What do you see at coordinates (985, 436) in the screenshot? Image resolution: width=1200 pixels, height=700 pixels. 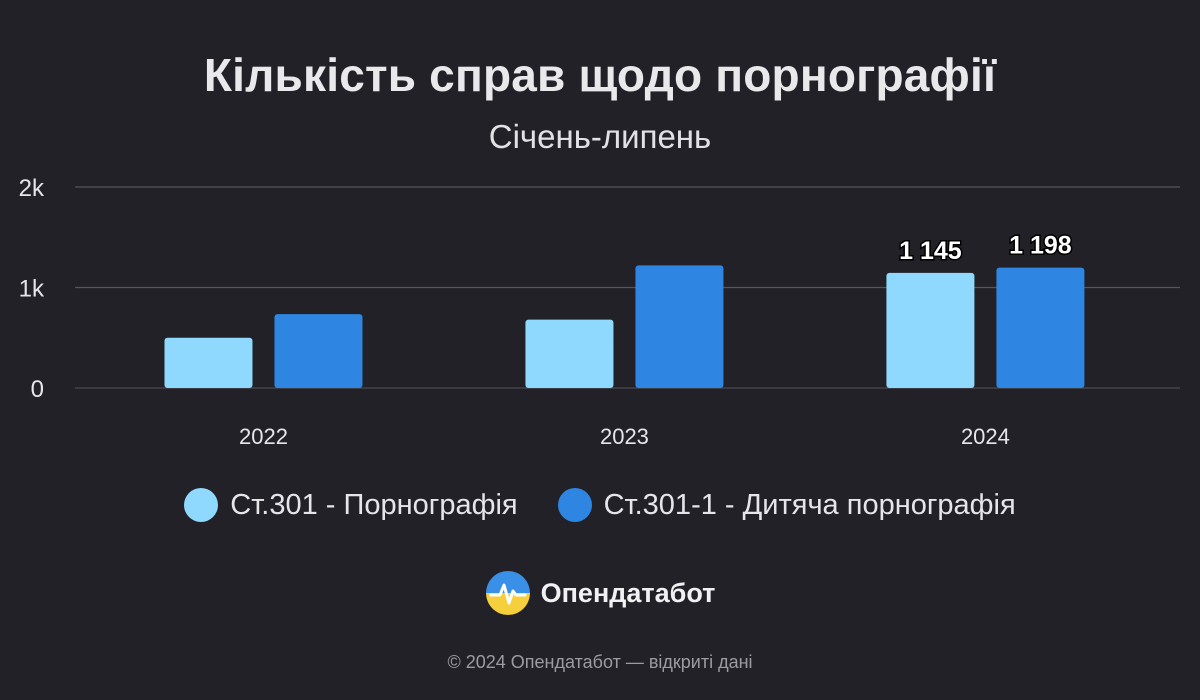 I see `x-tick-label-2024: 2024` at bounding box center [985, 436].